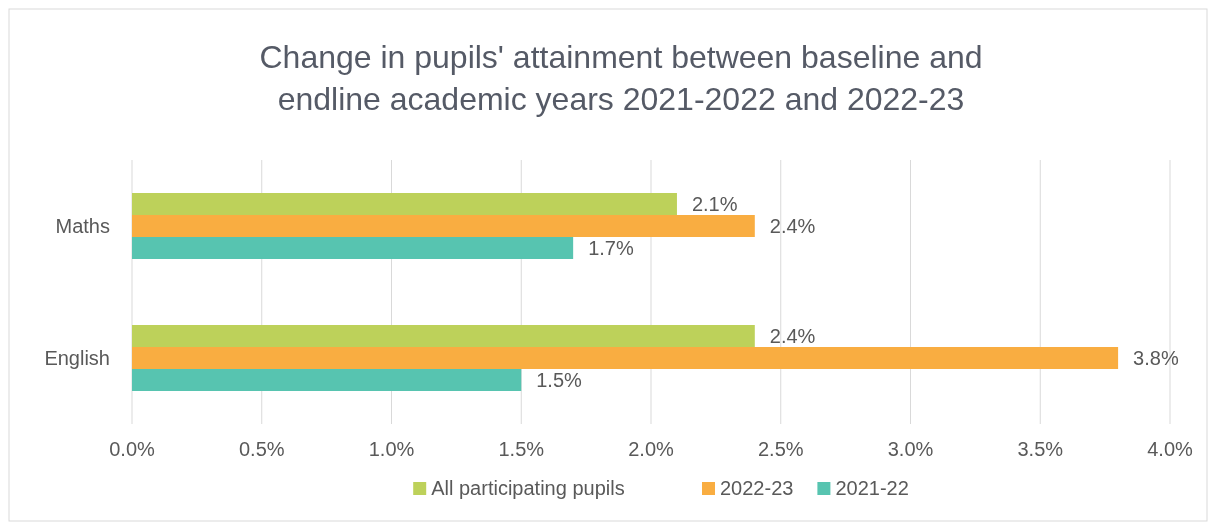 The height and width of the screenshot is (530, 1216). I want to click on x-tick-label: 1.5%, so click(521, 449).